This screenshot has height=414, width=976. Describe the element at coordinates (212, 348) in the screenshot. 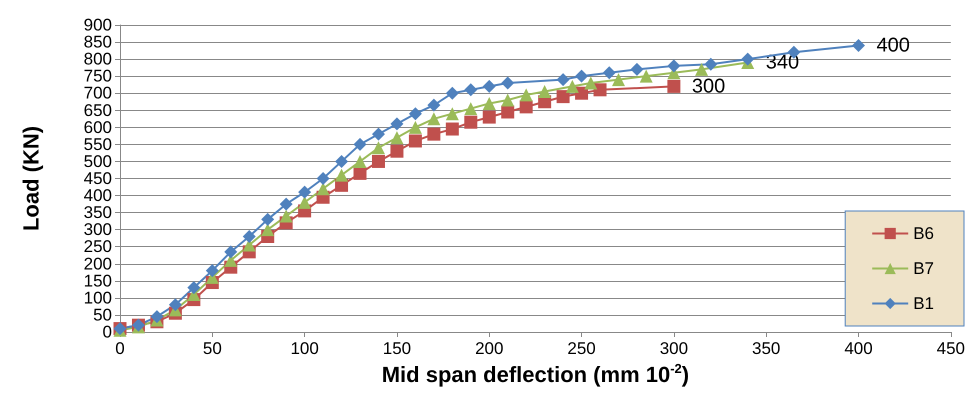

I see `x-tick-label: 50` at that location.